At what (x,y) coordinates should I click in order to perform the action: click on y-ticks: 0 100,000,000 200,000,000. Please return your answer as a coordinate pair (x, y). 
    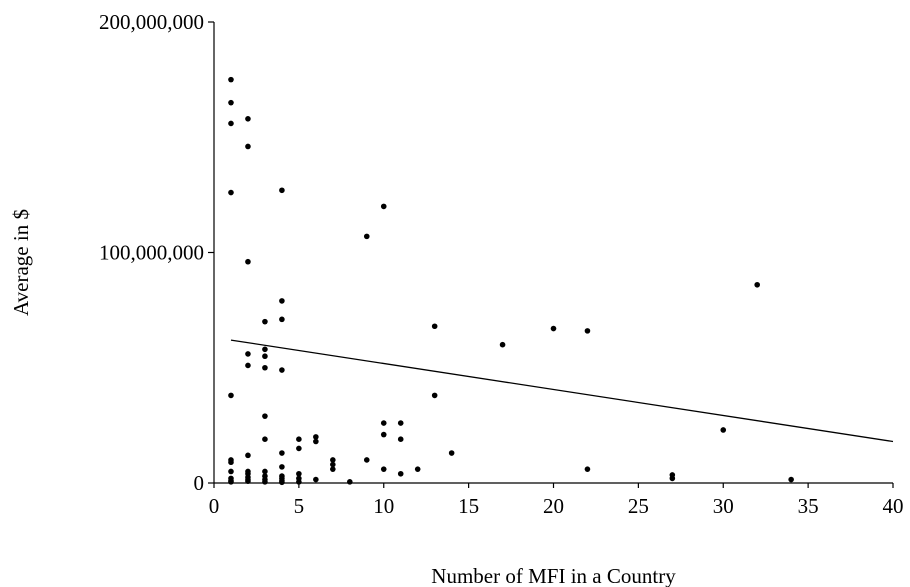
    Looking at the image, I should click on (156, 252).